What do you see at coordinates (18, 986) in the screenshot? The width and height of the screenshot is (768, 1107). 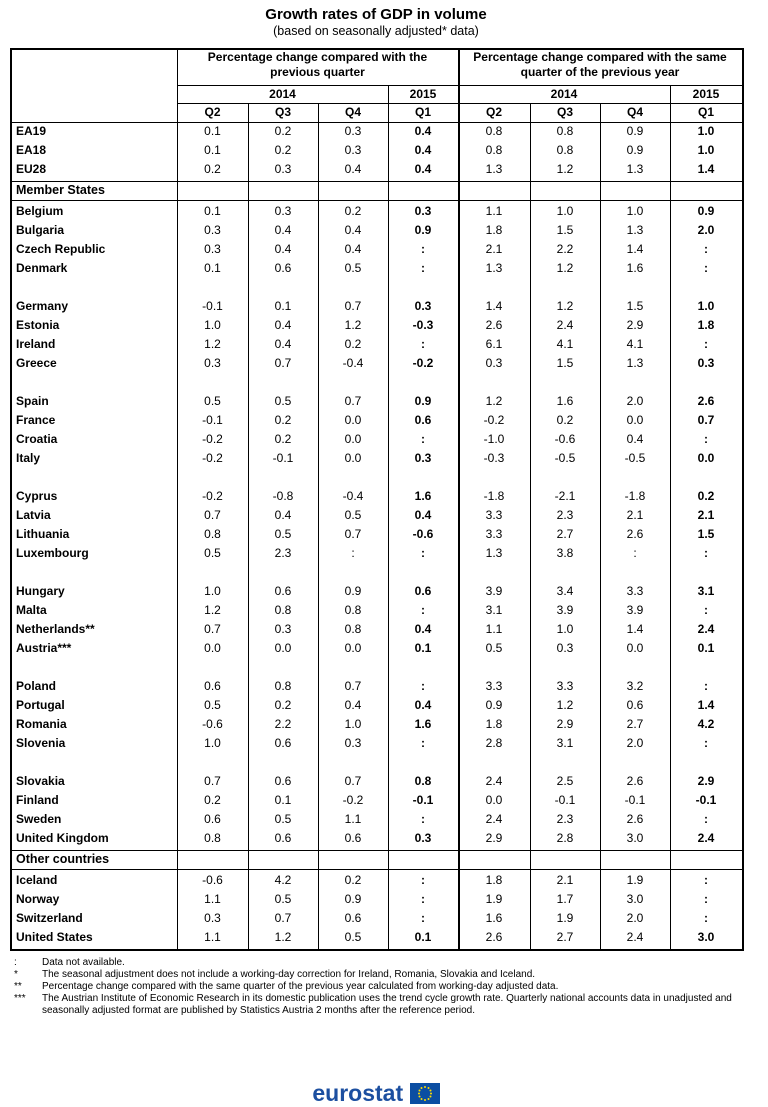 I see `note-symbol: **` at bounding box center [18, 986].